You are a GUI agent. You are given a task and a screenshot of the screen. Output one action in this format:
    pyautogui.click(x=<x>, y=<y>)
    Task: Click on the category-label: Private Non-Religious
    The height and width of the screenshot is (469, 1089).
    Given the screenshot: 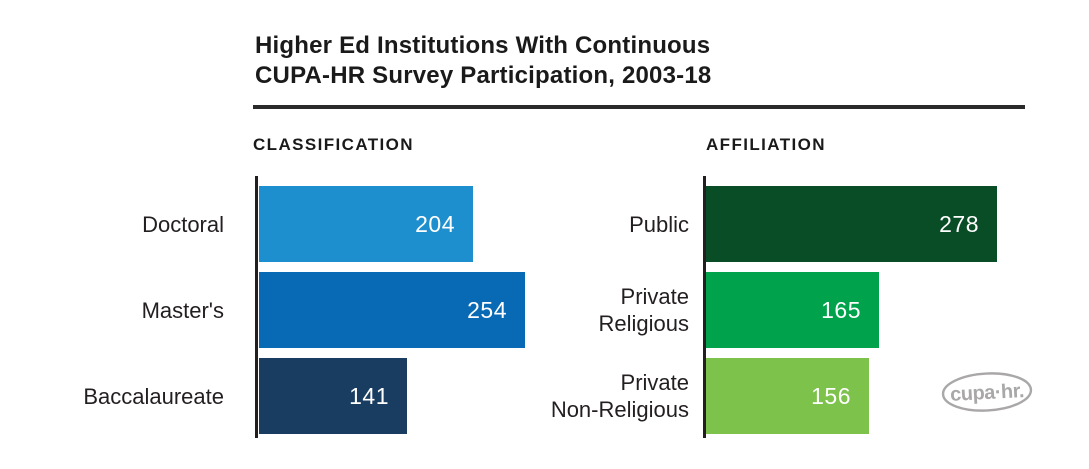 What is the action you would take?
    pyautogui.click(x=344, y=396)
    